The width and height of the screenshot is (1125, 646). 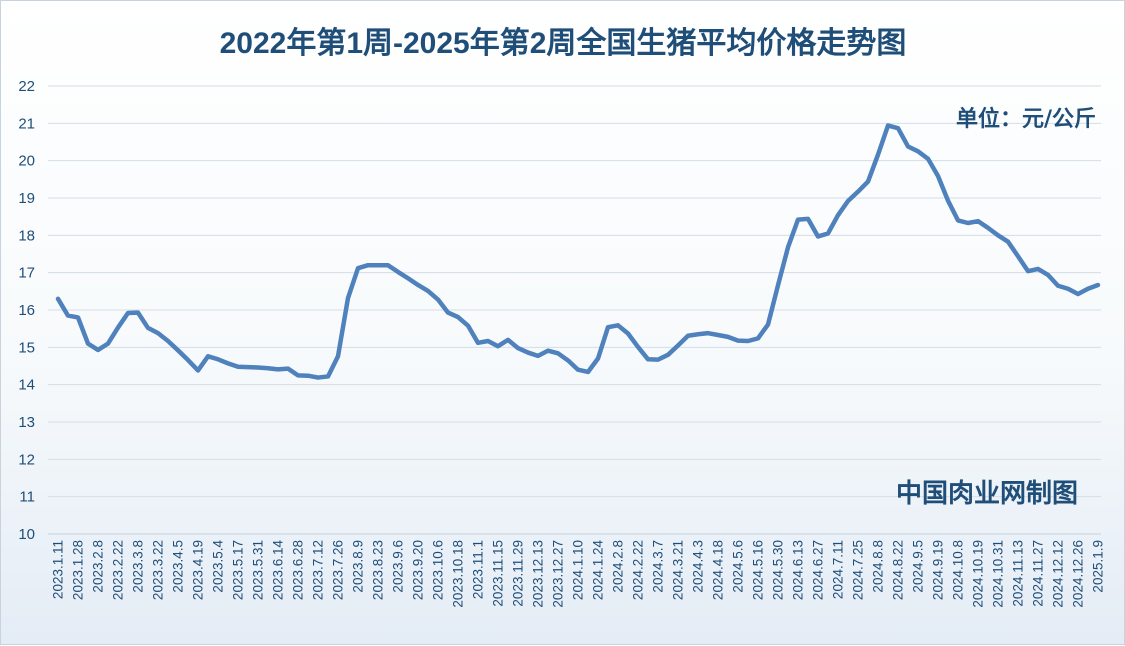 What do you see at coordinates (698, 566) in the screenshot?
I see `x-tick-label: 2024.4.3` at bounding box center [698, 566].